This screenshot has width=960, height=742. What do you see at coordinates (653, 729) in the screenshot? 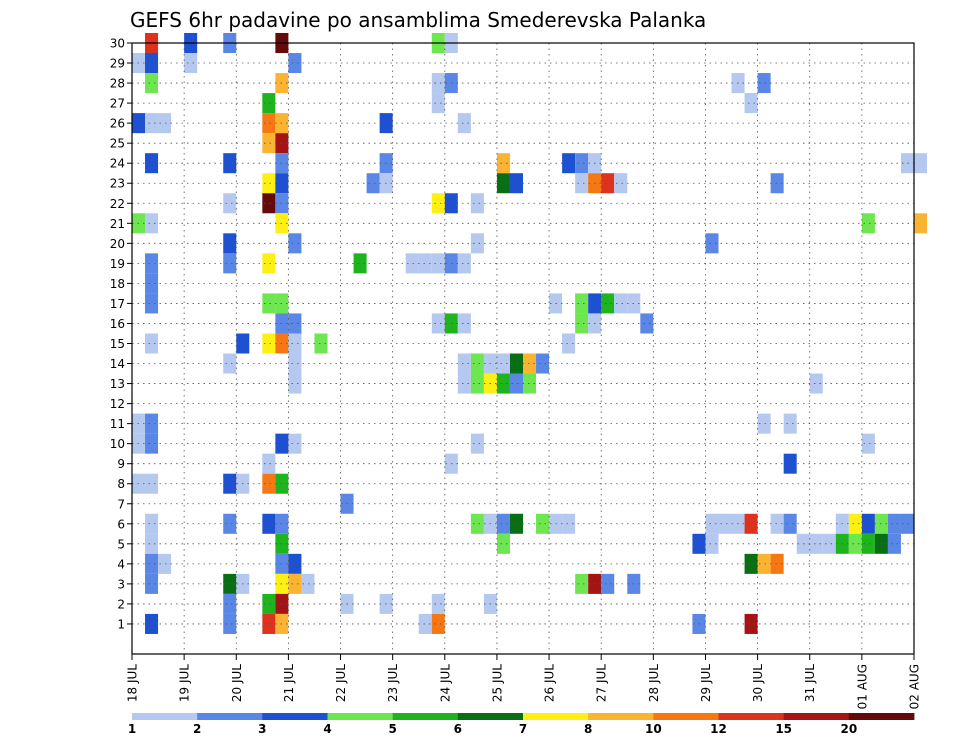
I see `colorbar-label: 10` at bounding box center [653, 729].